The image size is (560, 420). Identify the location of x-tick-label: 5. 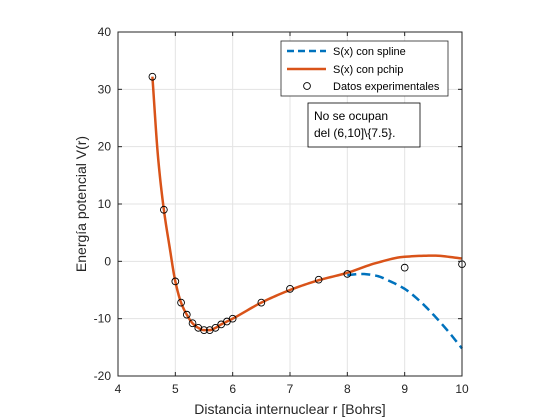
(175, 389).